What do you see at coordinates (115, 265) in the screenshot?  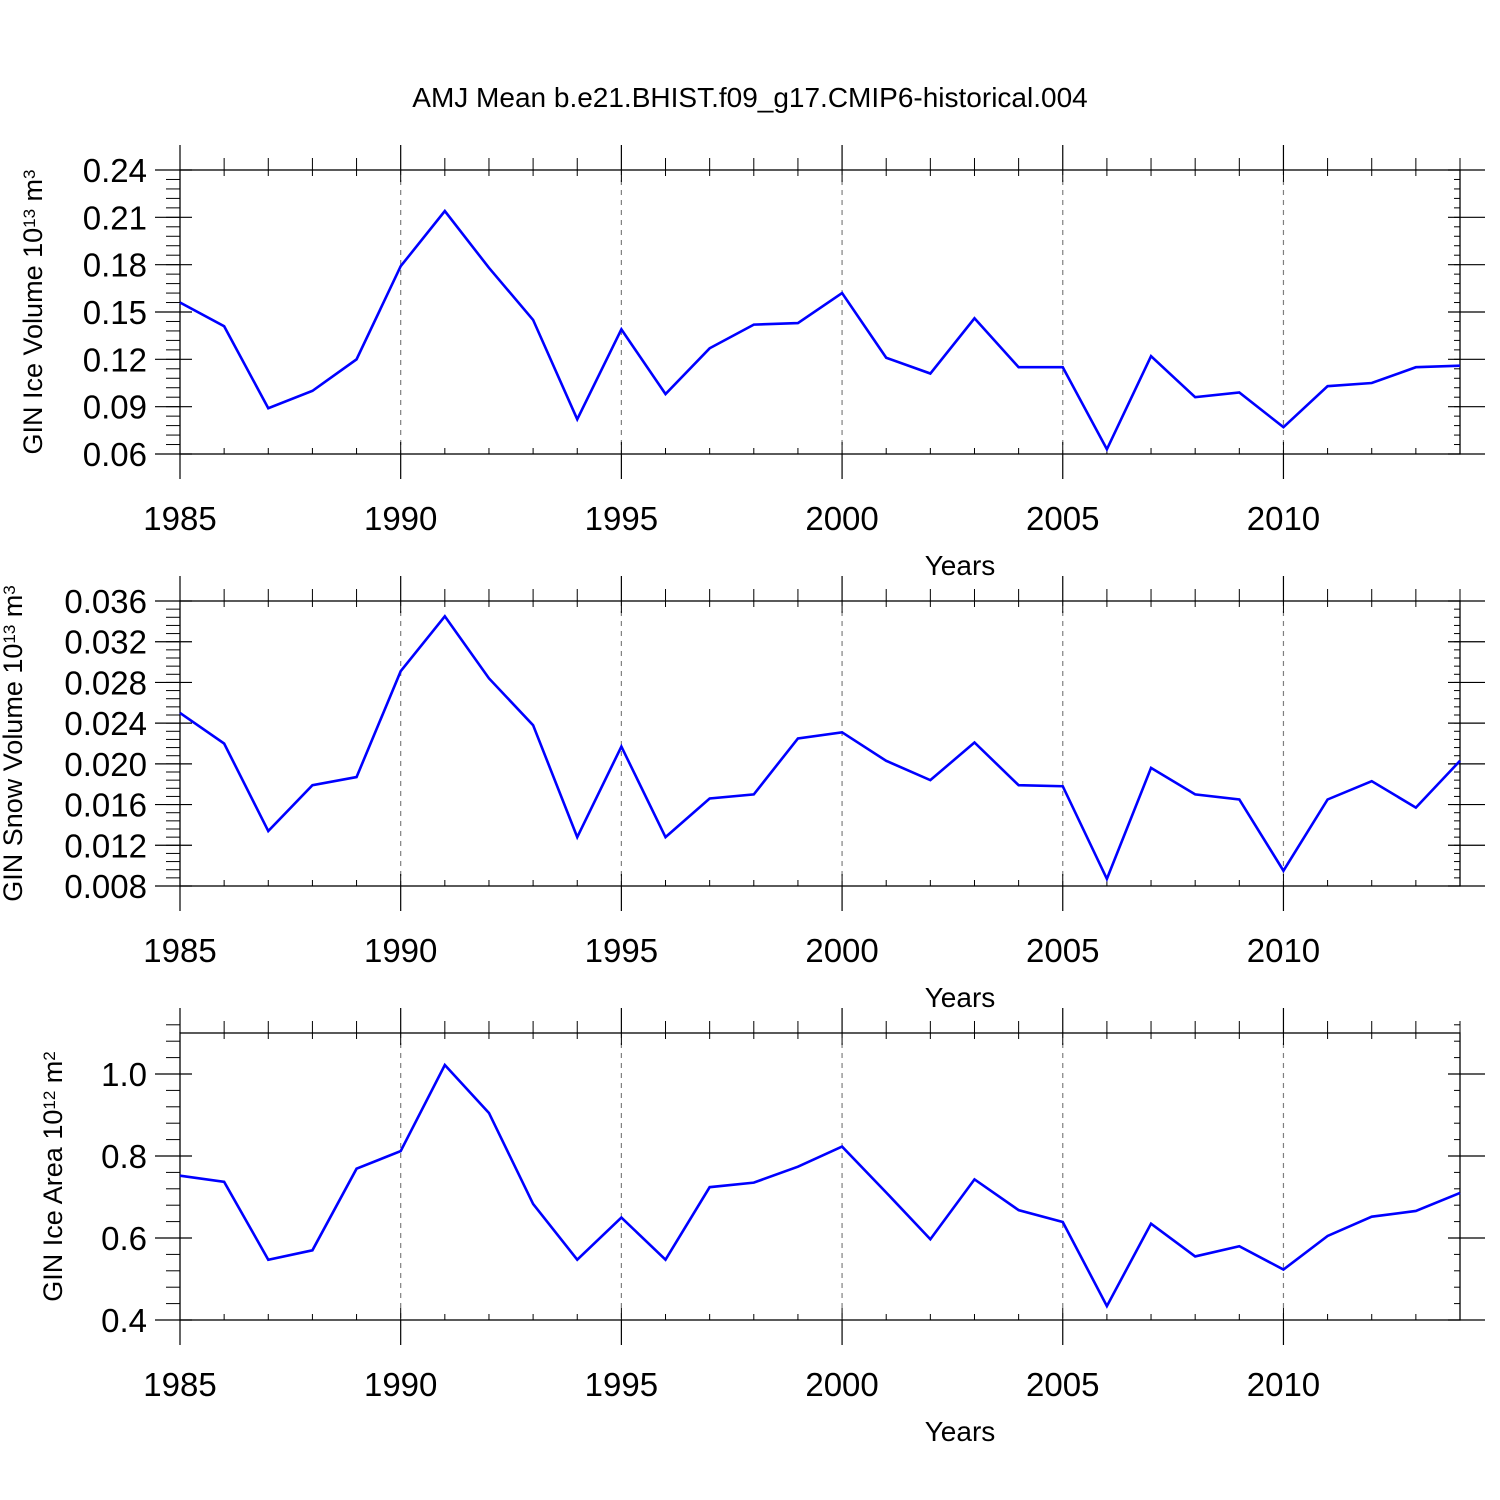 I see `y-tick-label: 0.18` at bounding box center [115, 265].